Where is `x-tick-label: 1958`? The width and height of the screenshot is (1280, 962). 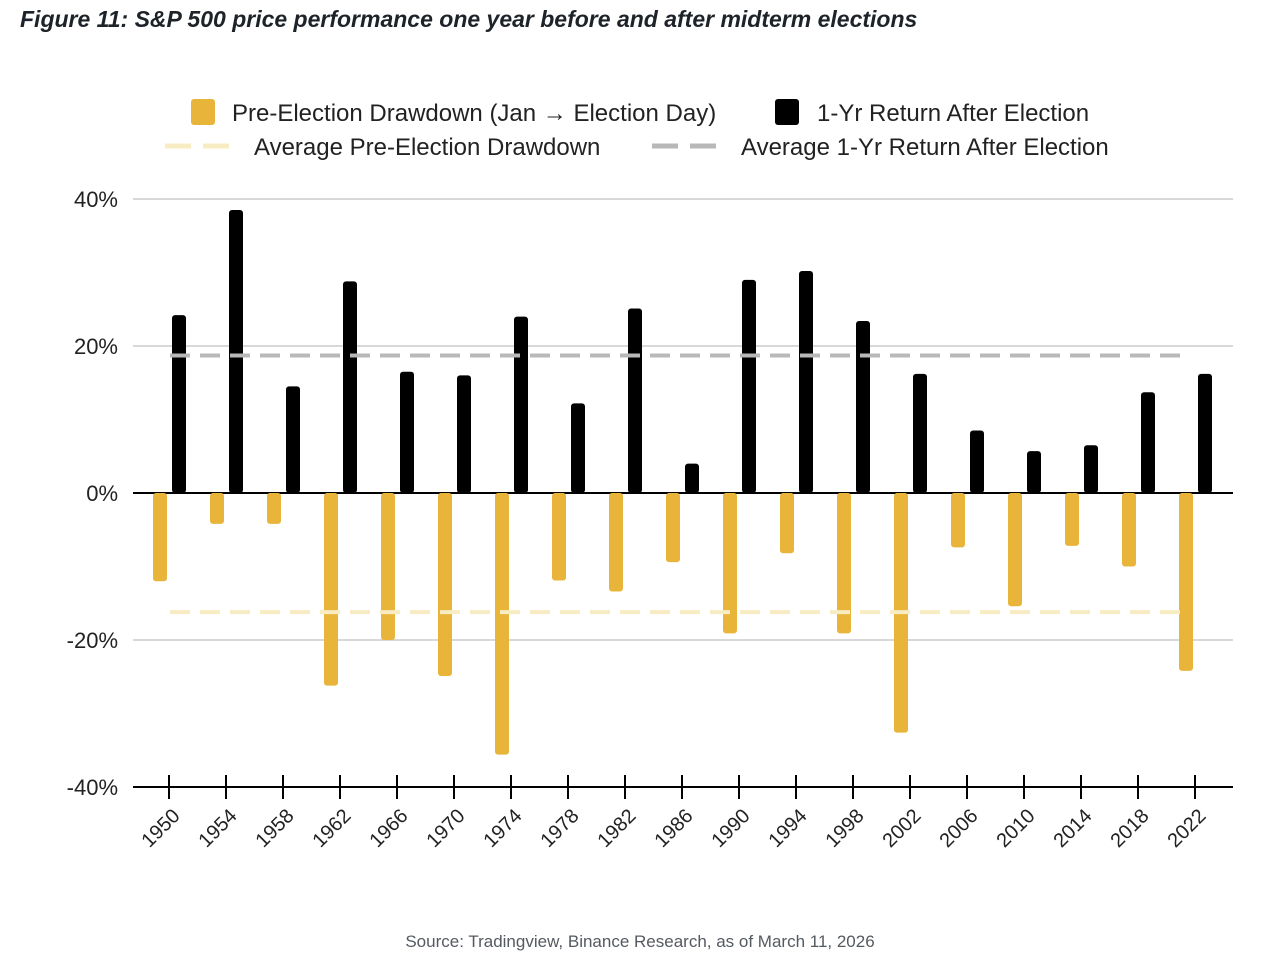
x-tick-label: 1958 is located at coordinates (275, 828).